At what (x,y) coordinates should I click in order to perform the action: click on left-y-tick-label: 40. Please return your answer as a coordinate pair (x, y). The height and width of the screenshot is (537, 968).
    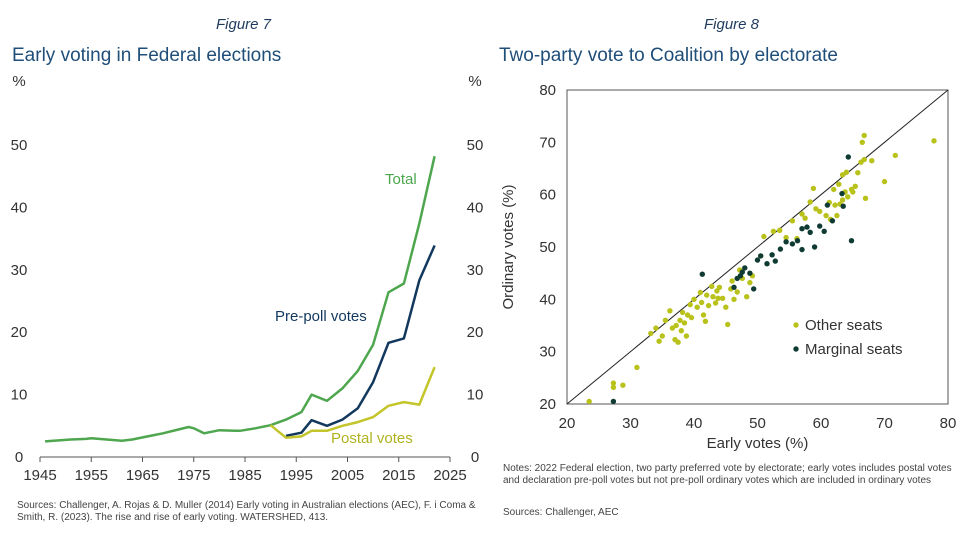
    Looking at the image, I should click on (19, 207).